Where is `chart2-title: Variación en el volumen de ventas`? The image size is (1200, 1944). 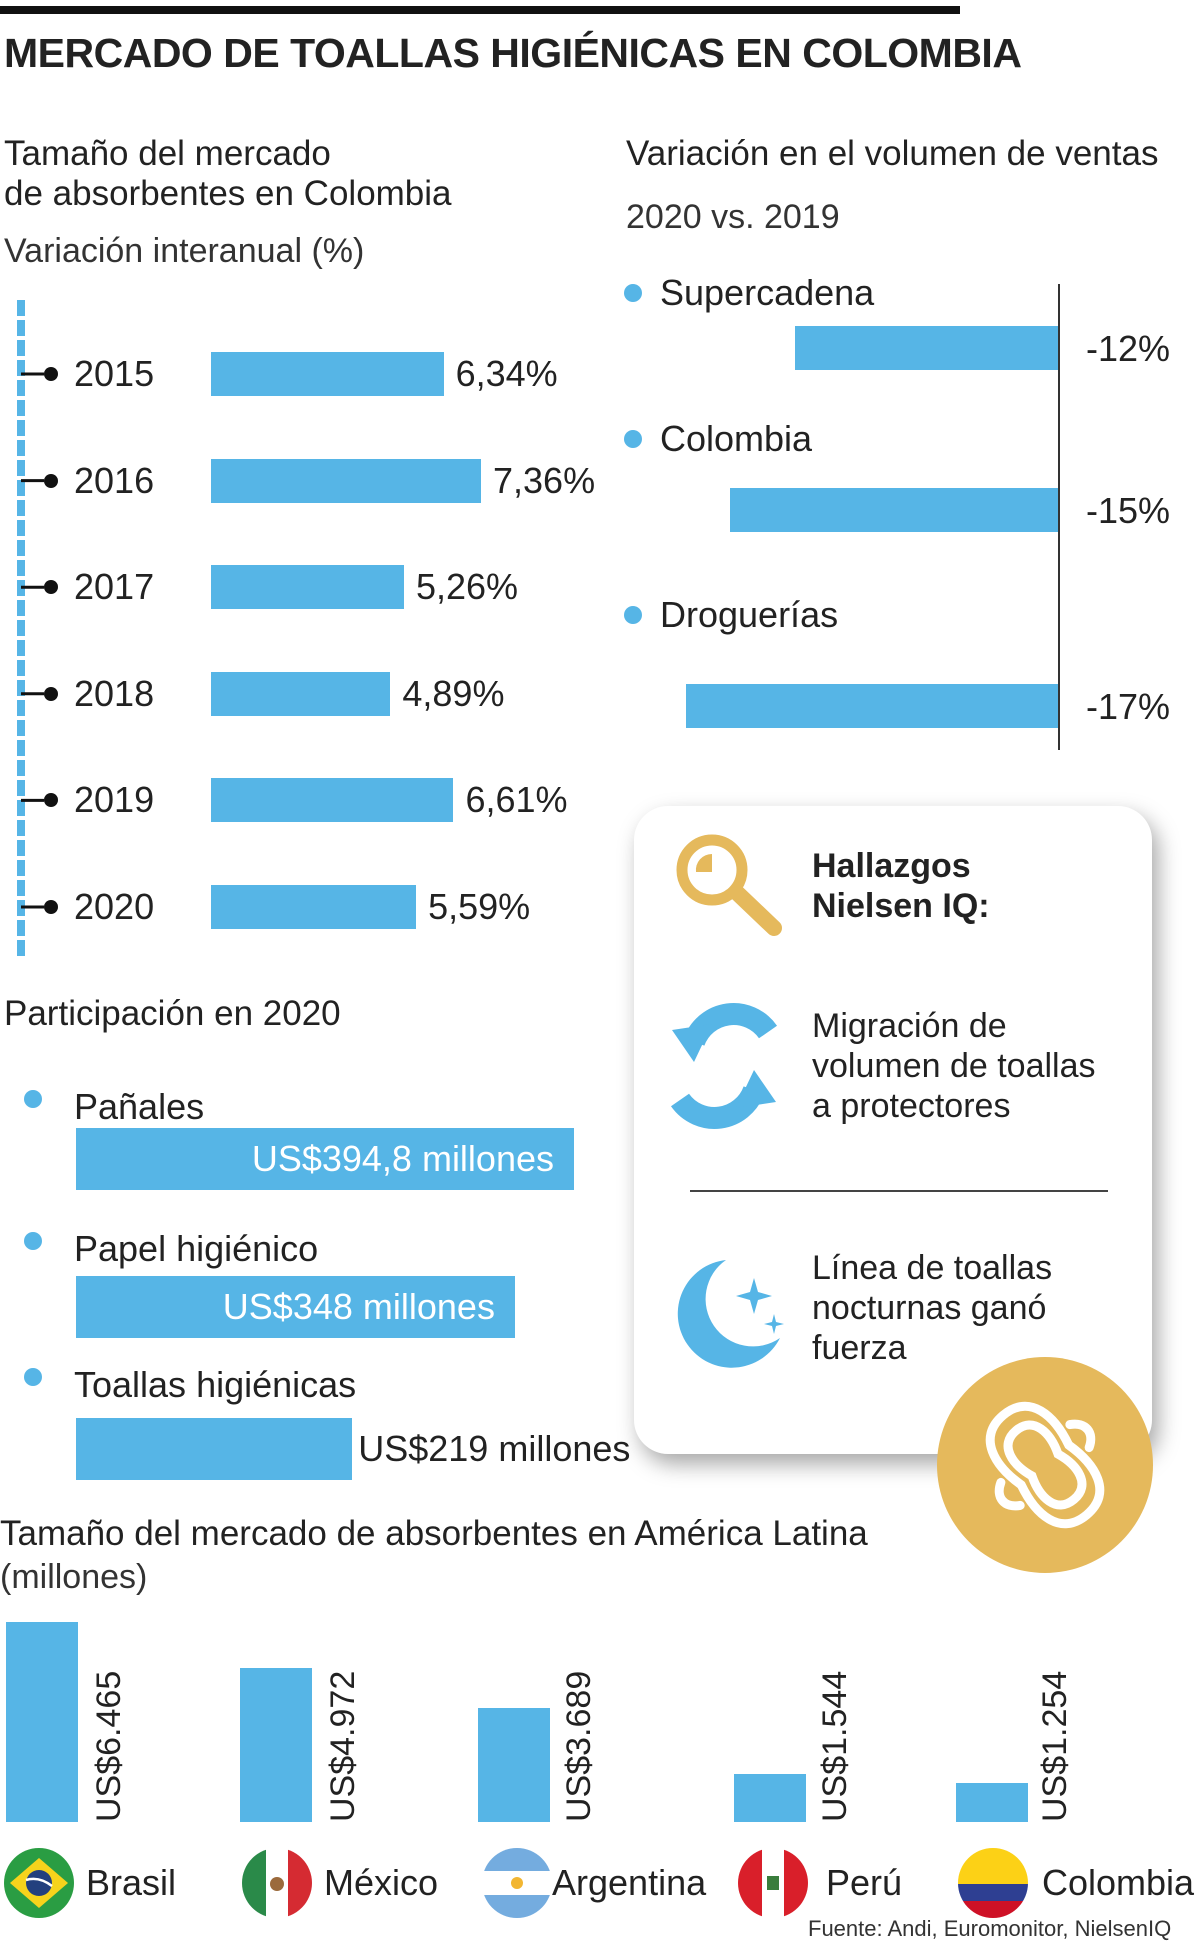 chart2-title: Variación en el volumen de ventas is located at coordinates (892, 153).